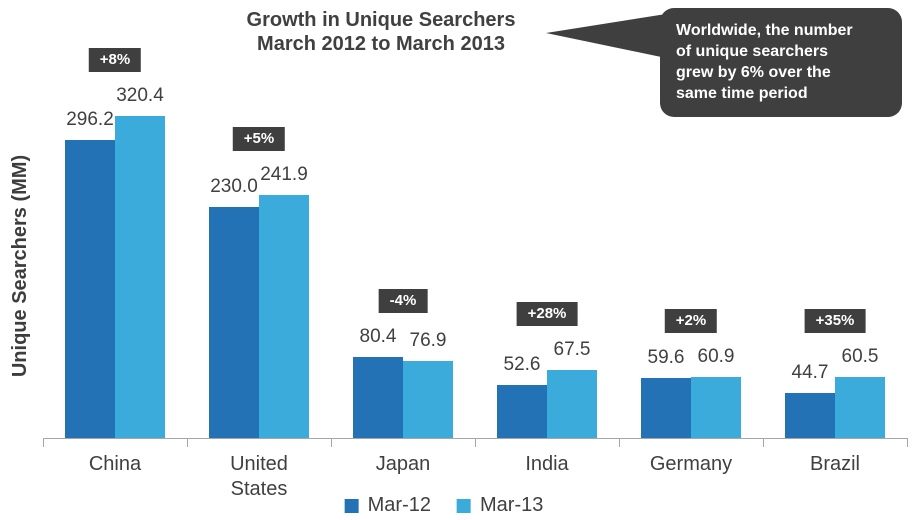 This screenshot has width=912, height=520. I want to click on bar-value-mar-12-brazil: 44.7, so click(810, 373).